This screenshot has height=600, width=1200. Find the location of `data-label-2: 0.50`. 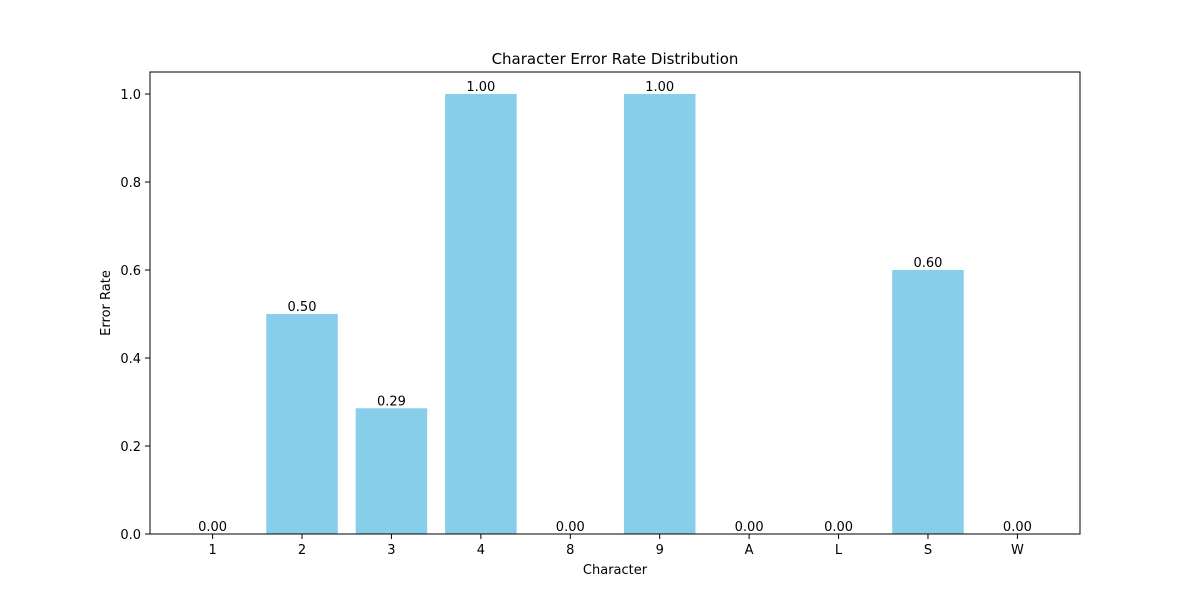

data-label-2: 0.50 is located at coordinates (302, 307).